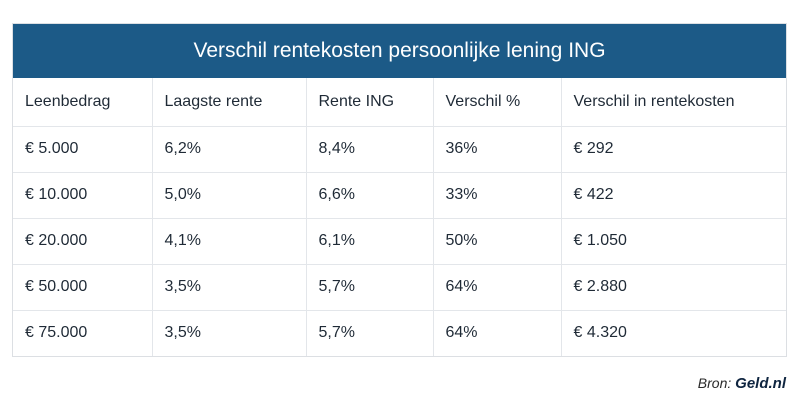  Describe the element at coordinates (496, 148) in the screenshot. I see `cell-verschil-pct: 36%` at that location.